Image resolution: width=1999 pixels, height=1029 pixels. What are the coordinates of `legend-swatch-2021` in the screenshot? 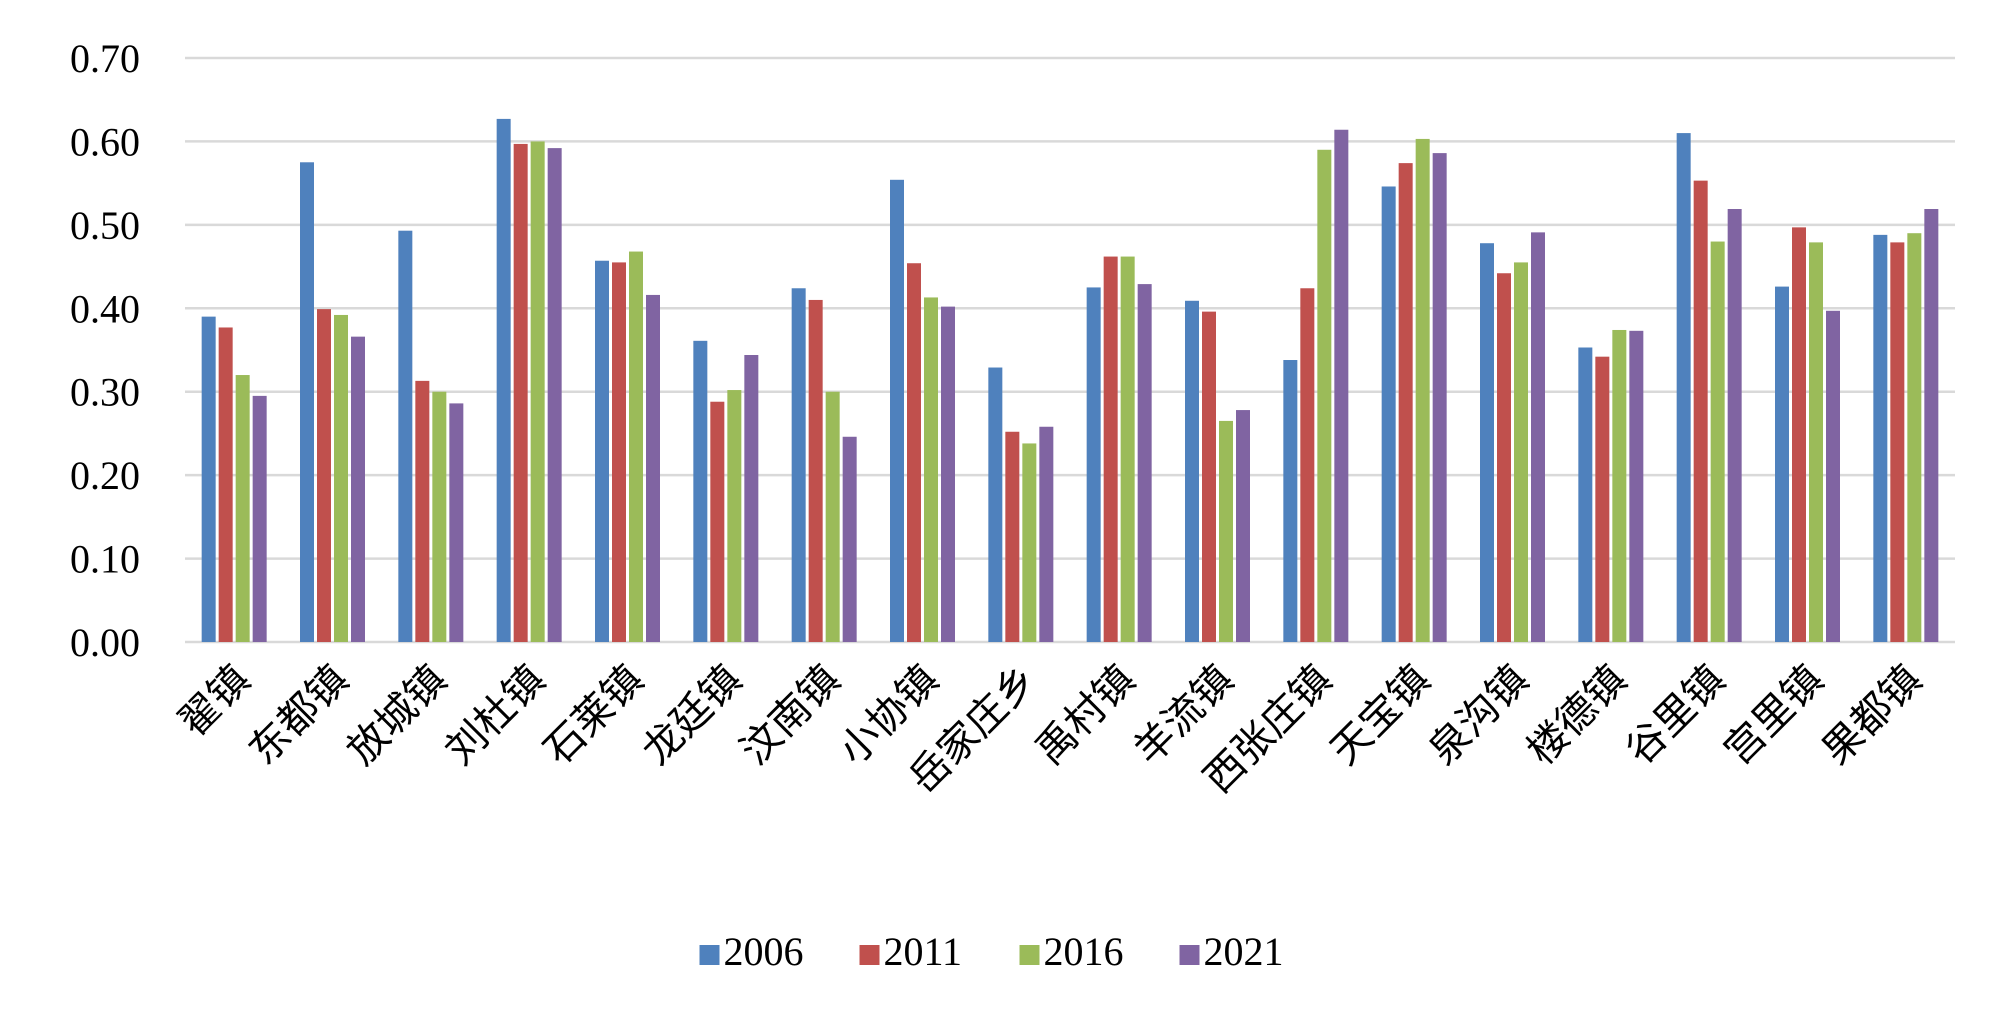 It's located at (1189, 955).